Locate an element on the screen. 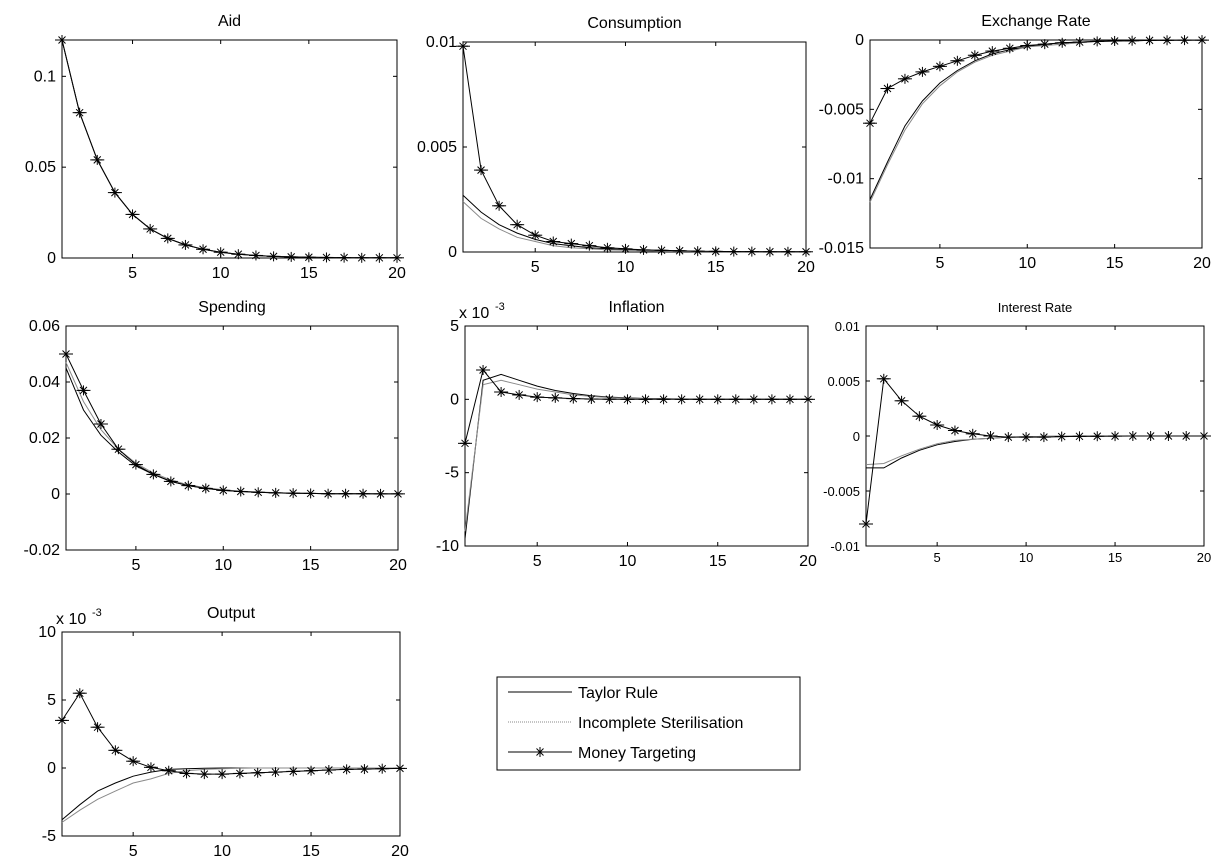 The width and height of the screenshot is (1222, 865). inflation-axes-box is located at coordinates (636, 436).